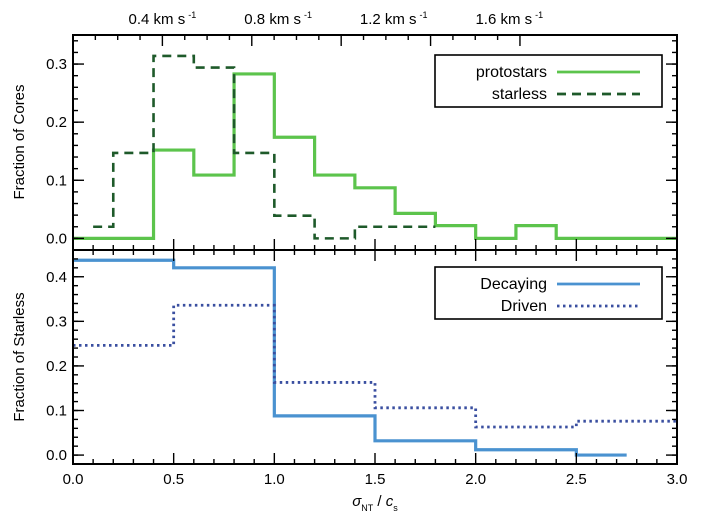 The width and height of the screenshot is (712, 518). What do you see at coordinates (390, 501) in the screenshot?
I see `x-axis-label-c: c` at bounding box center [390, 501].